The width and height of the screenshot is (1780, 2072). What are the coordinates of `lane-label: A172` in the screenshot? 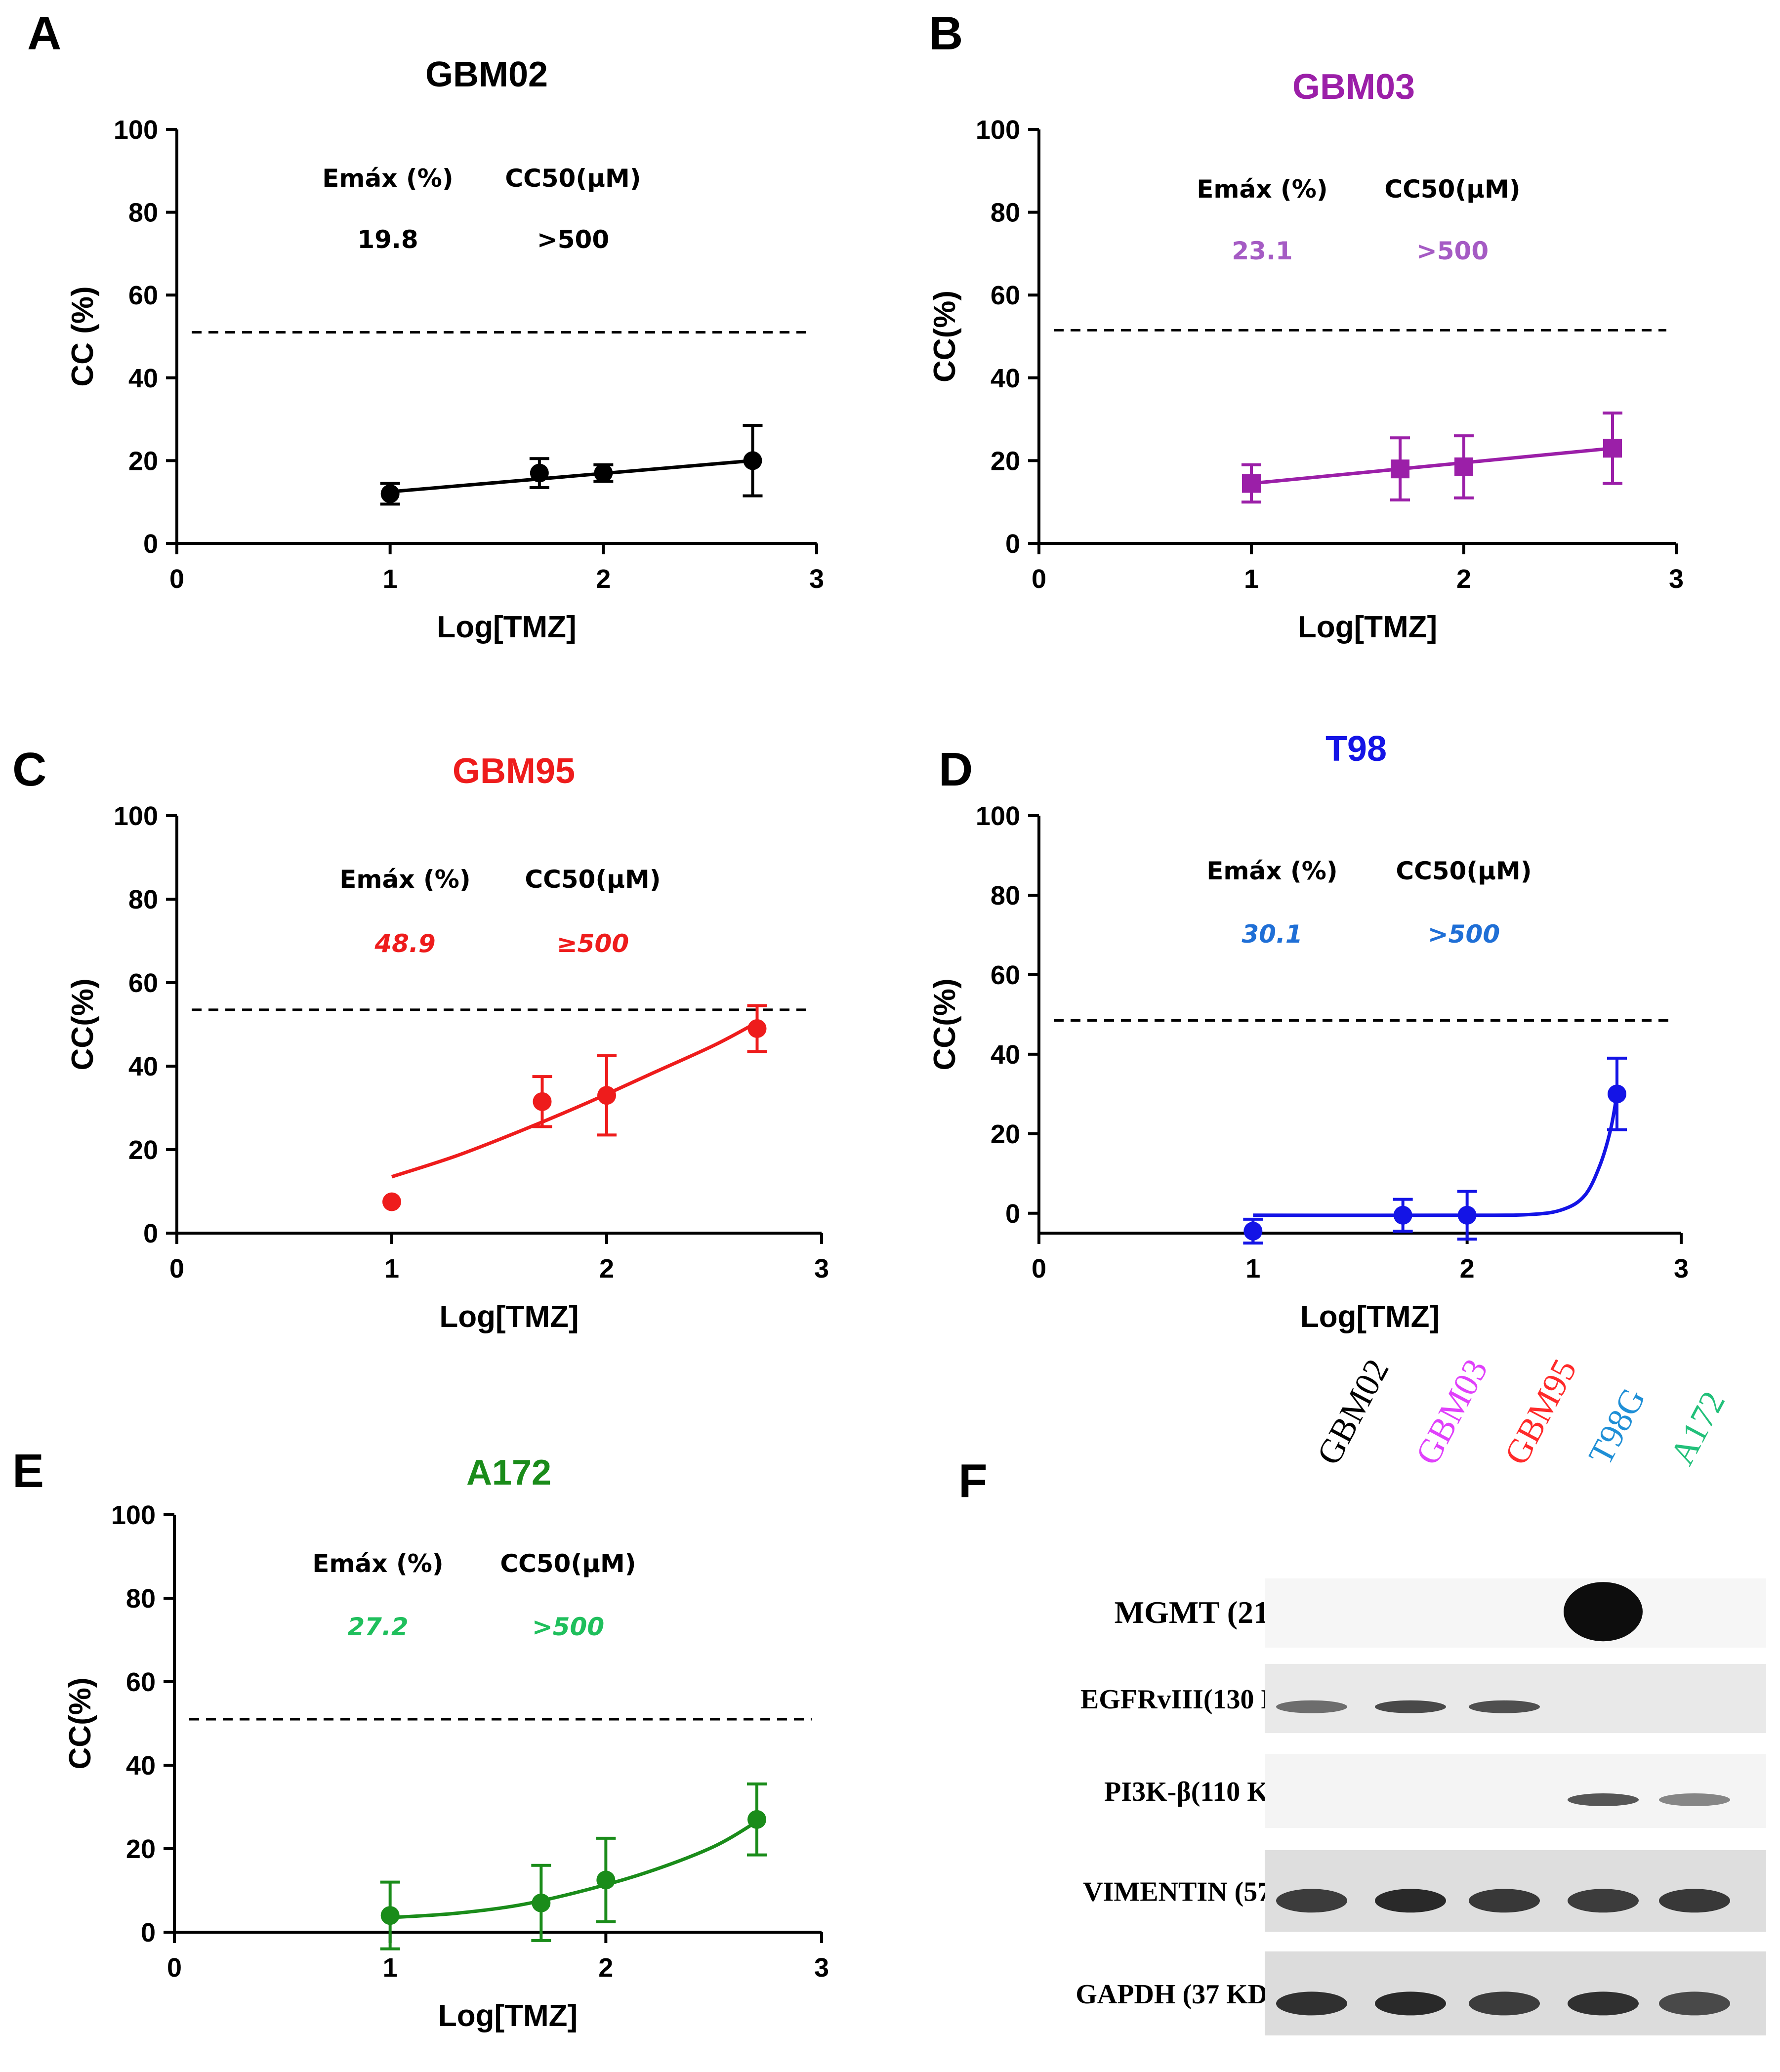 It's located at (1698, 1428).